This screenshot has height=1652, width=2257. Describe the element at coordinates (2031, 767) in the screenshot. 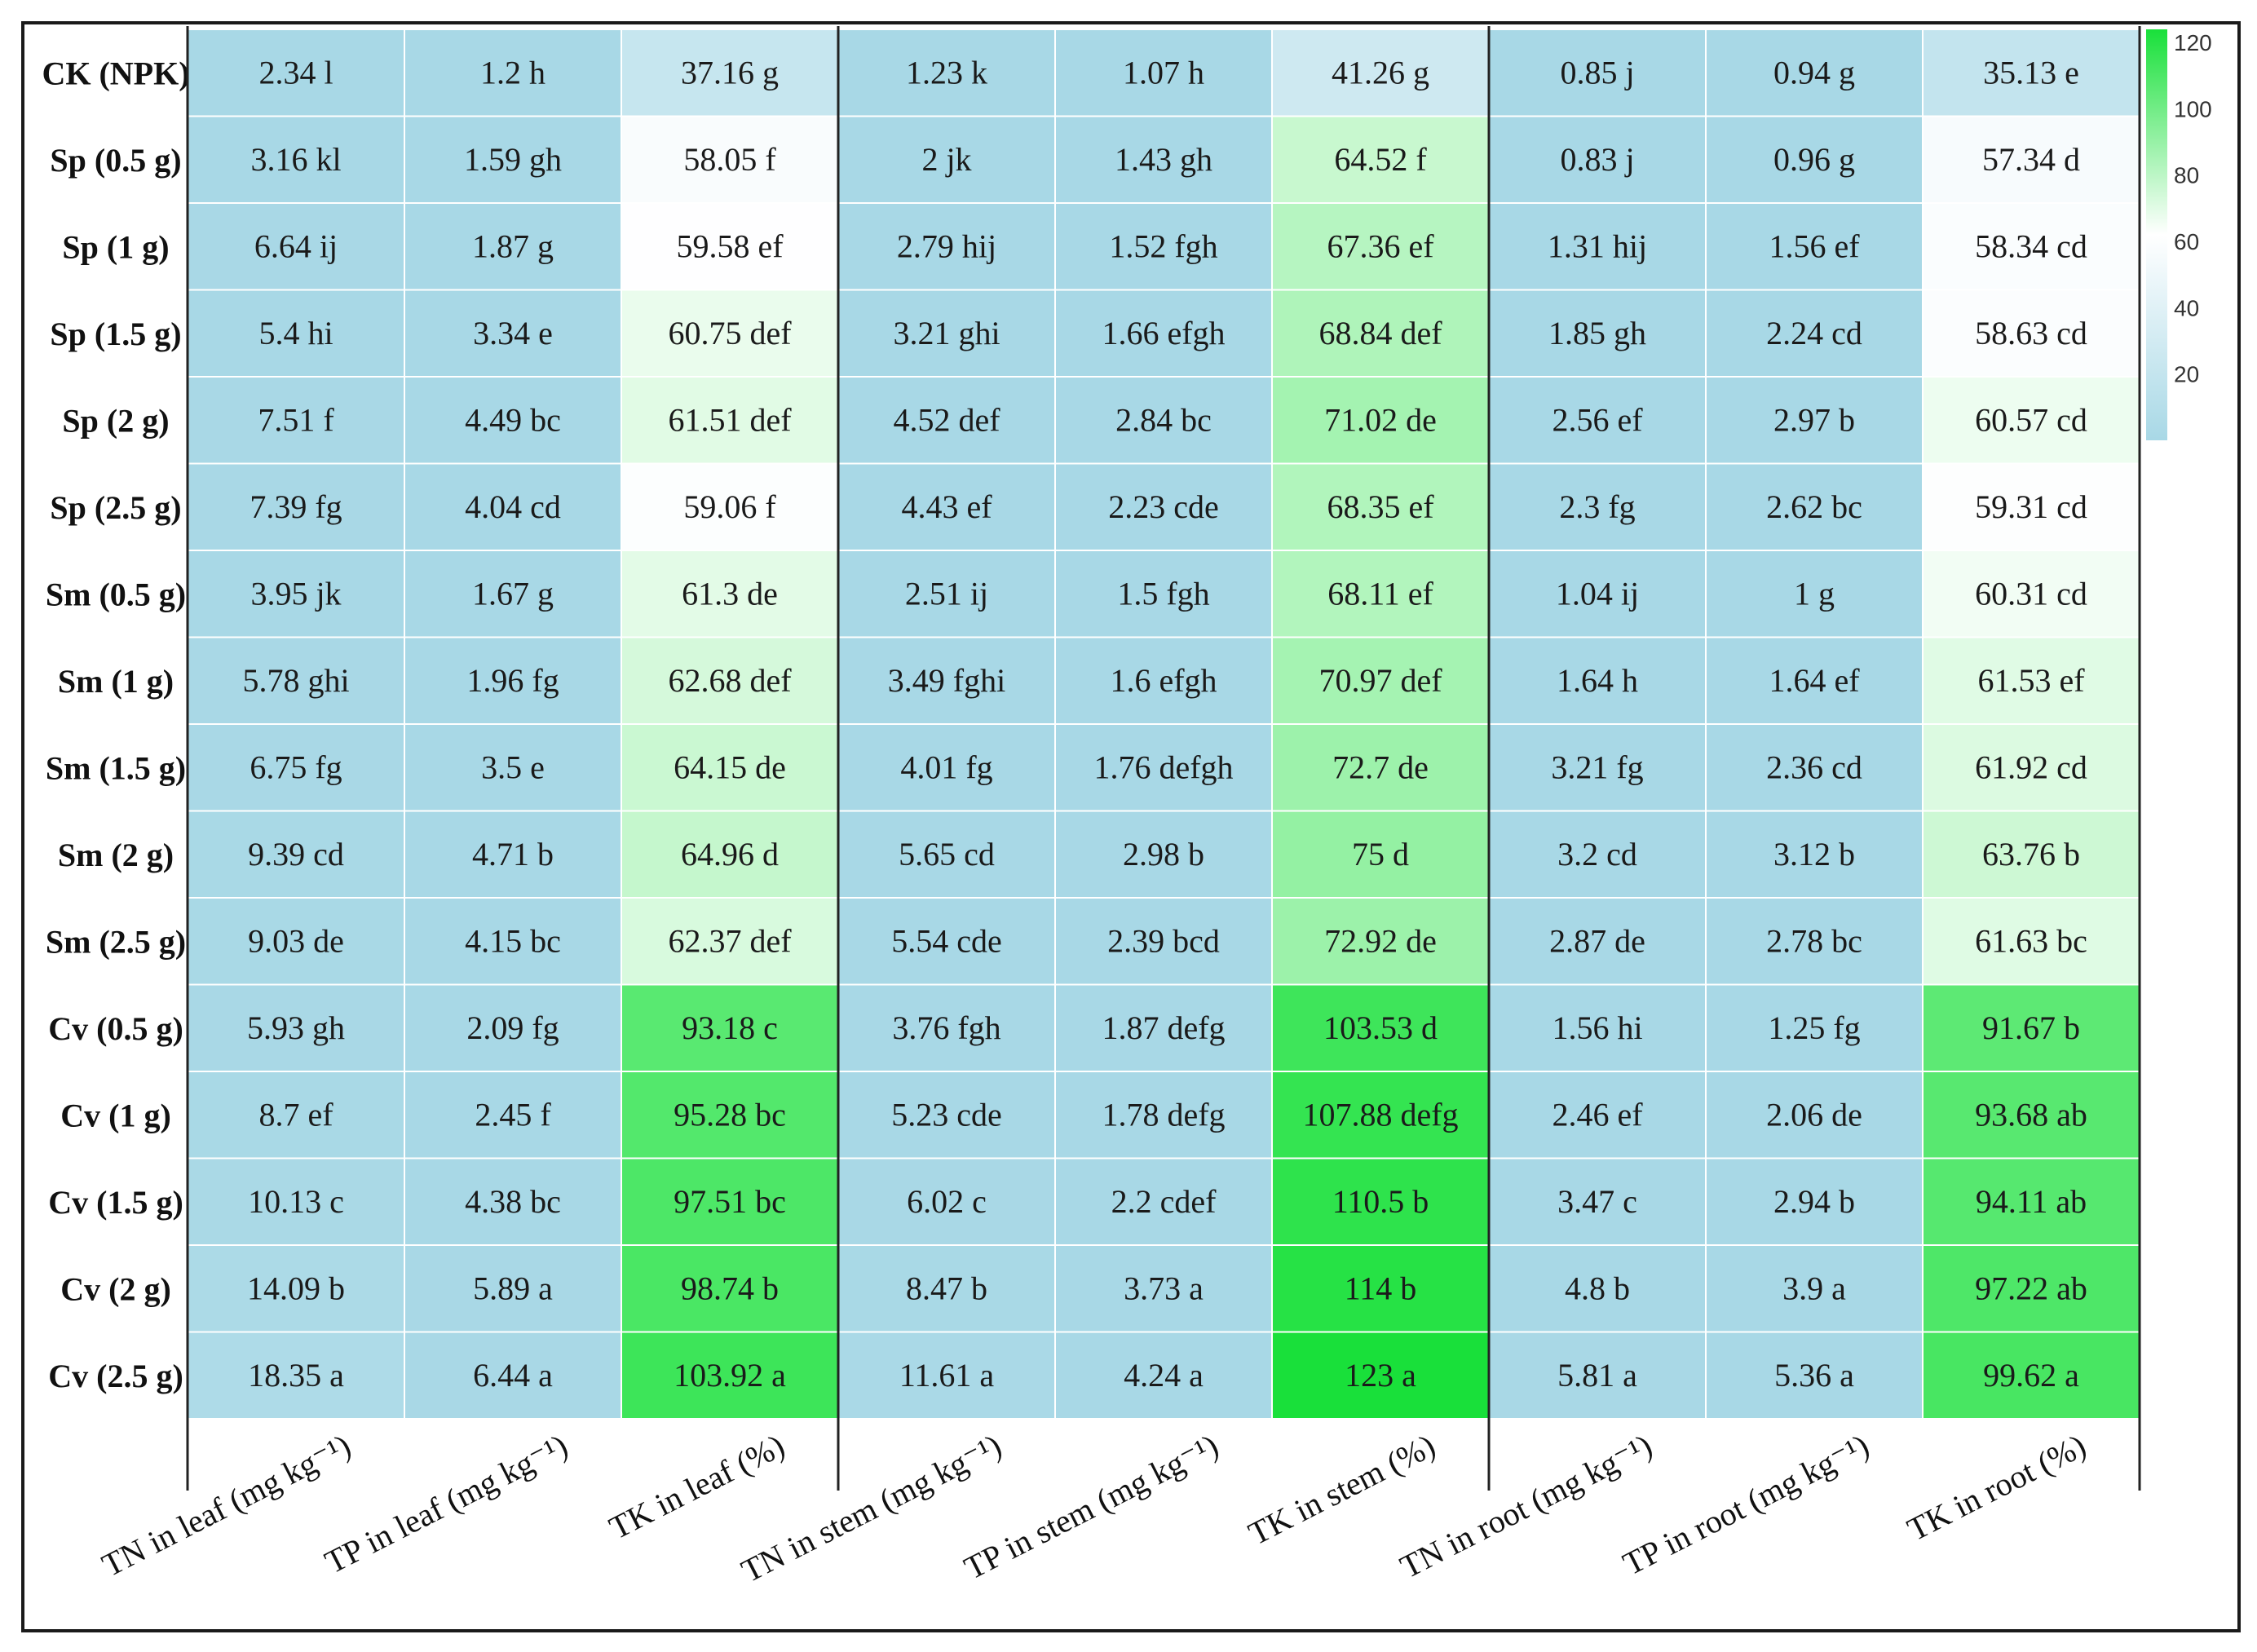

I see `cell-value-label: 61.92 cd` at that location.